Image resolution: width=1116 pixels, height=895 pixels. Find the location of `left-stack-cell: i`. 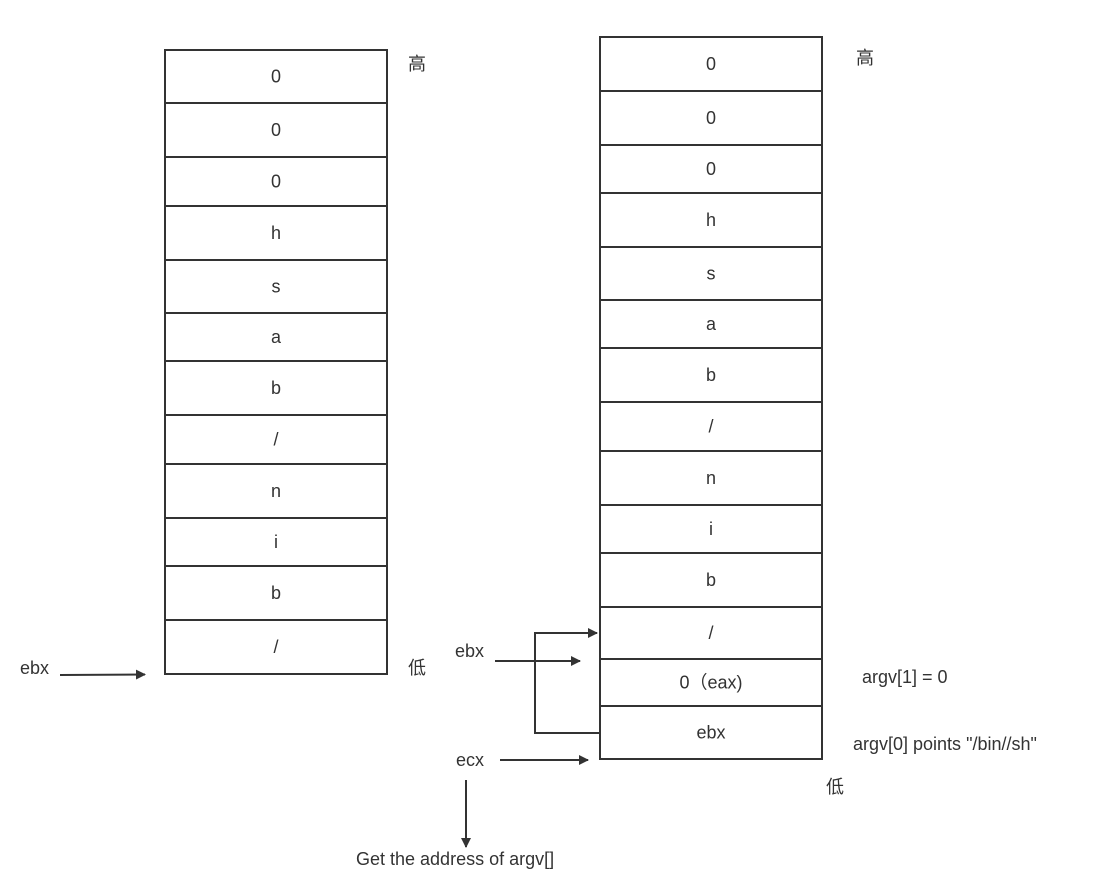

left-stack-cell: i is located at coordinates (276, 542).